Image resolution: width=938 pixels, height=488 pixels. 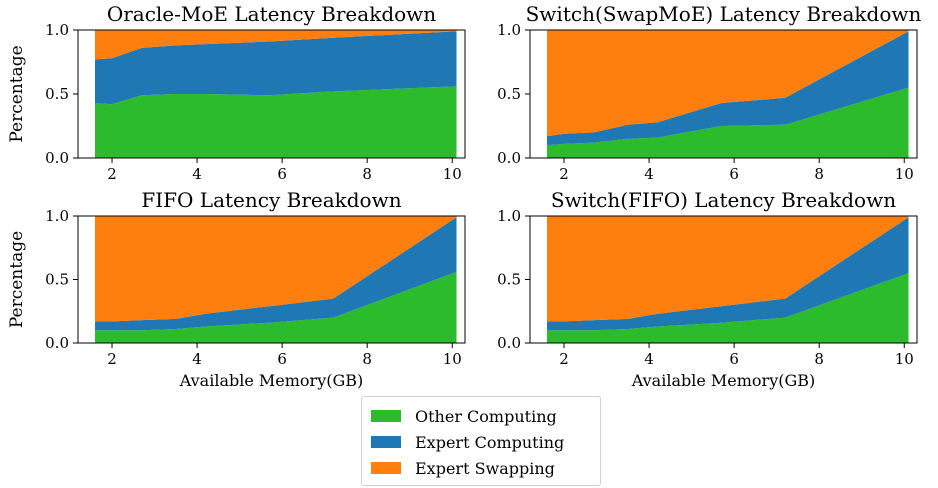 What do you see at coordinates (271, 14) in the screenshot?
I see `chart-title: Oracle-MoE Latency Breakdown` at bounding box center [271, 14].